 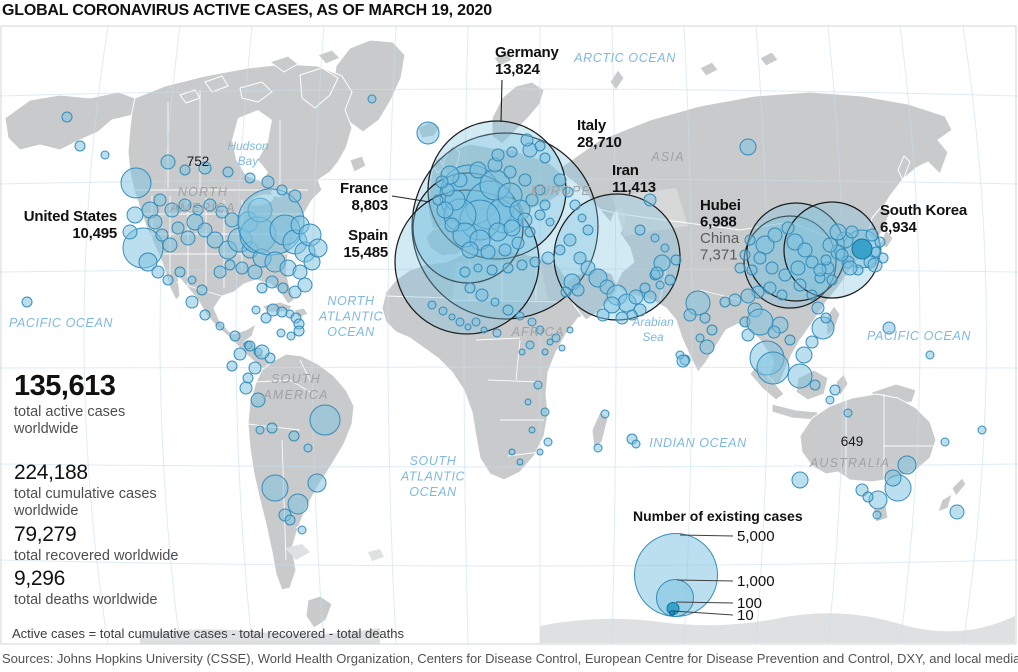 What do you see at coordinates (527, 61) in the screenshot?
I see `label-germany: Germany 13,824` at bounding box center [527, 61].